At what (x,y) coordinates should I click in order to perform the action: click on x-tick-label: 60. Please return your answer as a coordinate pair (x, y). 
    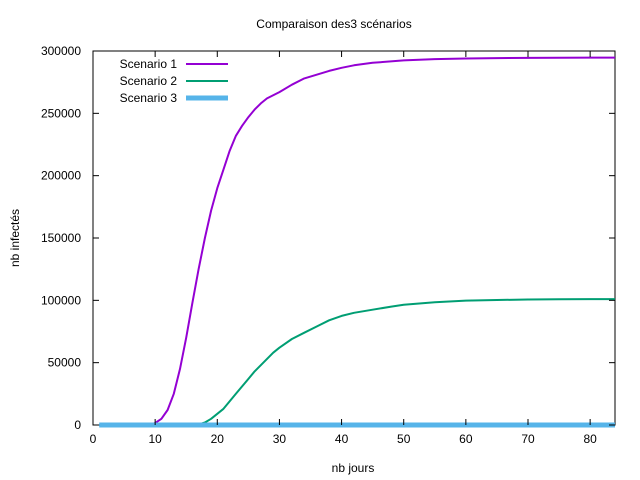
    Looking at the image, I should click on (466, 439).